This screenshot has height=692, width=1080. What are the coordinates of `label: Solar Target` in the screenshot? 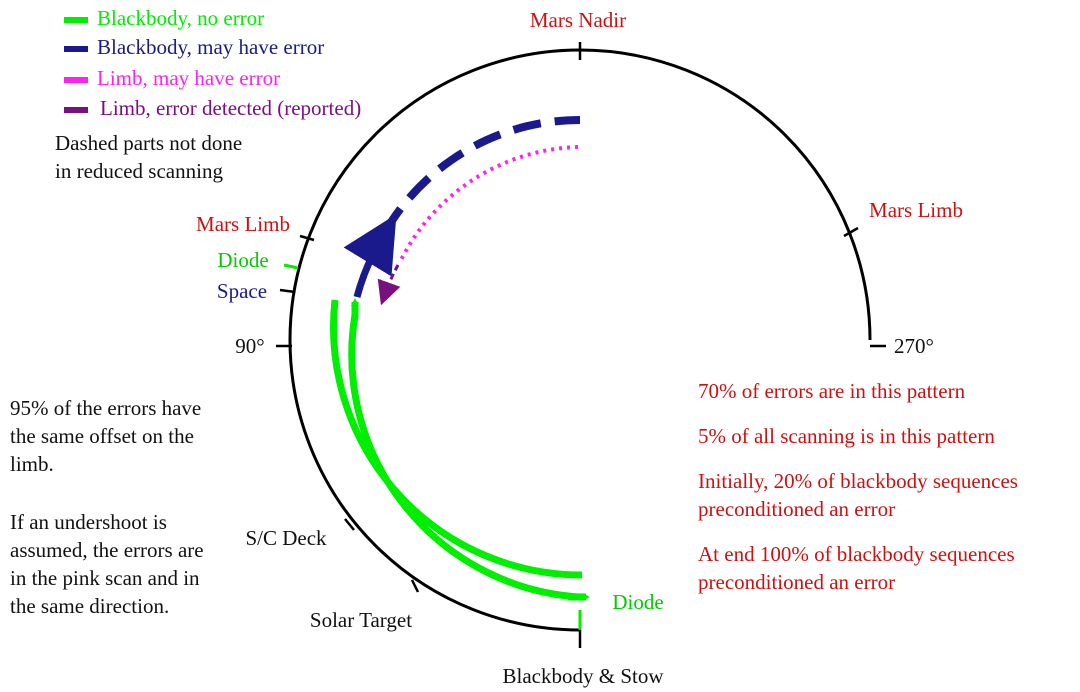 It's located at (361, 620).